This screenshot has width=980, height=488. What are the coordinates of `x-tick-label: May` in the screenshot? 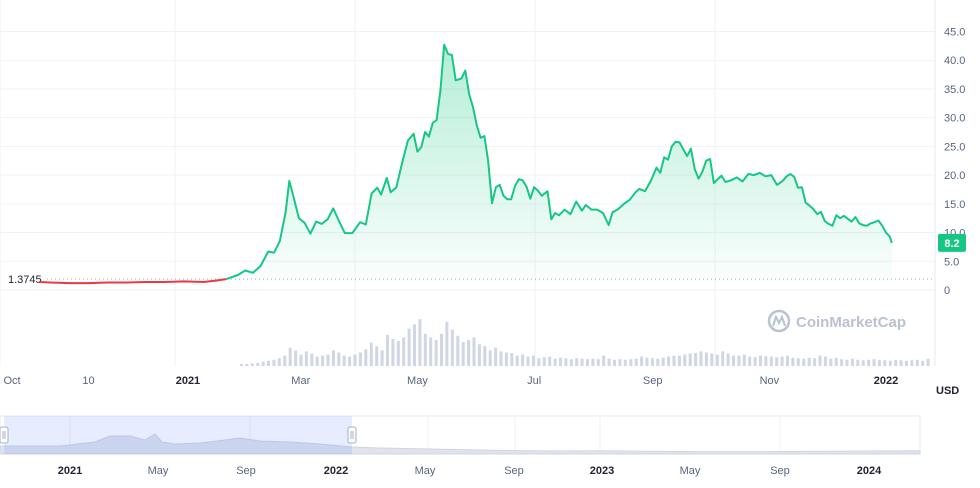 It's located at (417, 381).